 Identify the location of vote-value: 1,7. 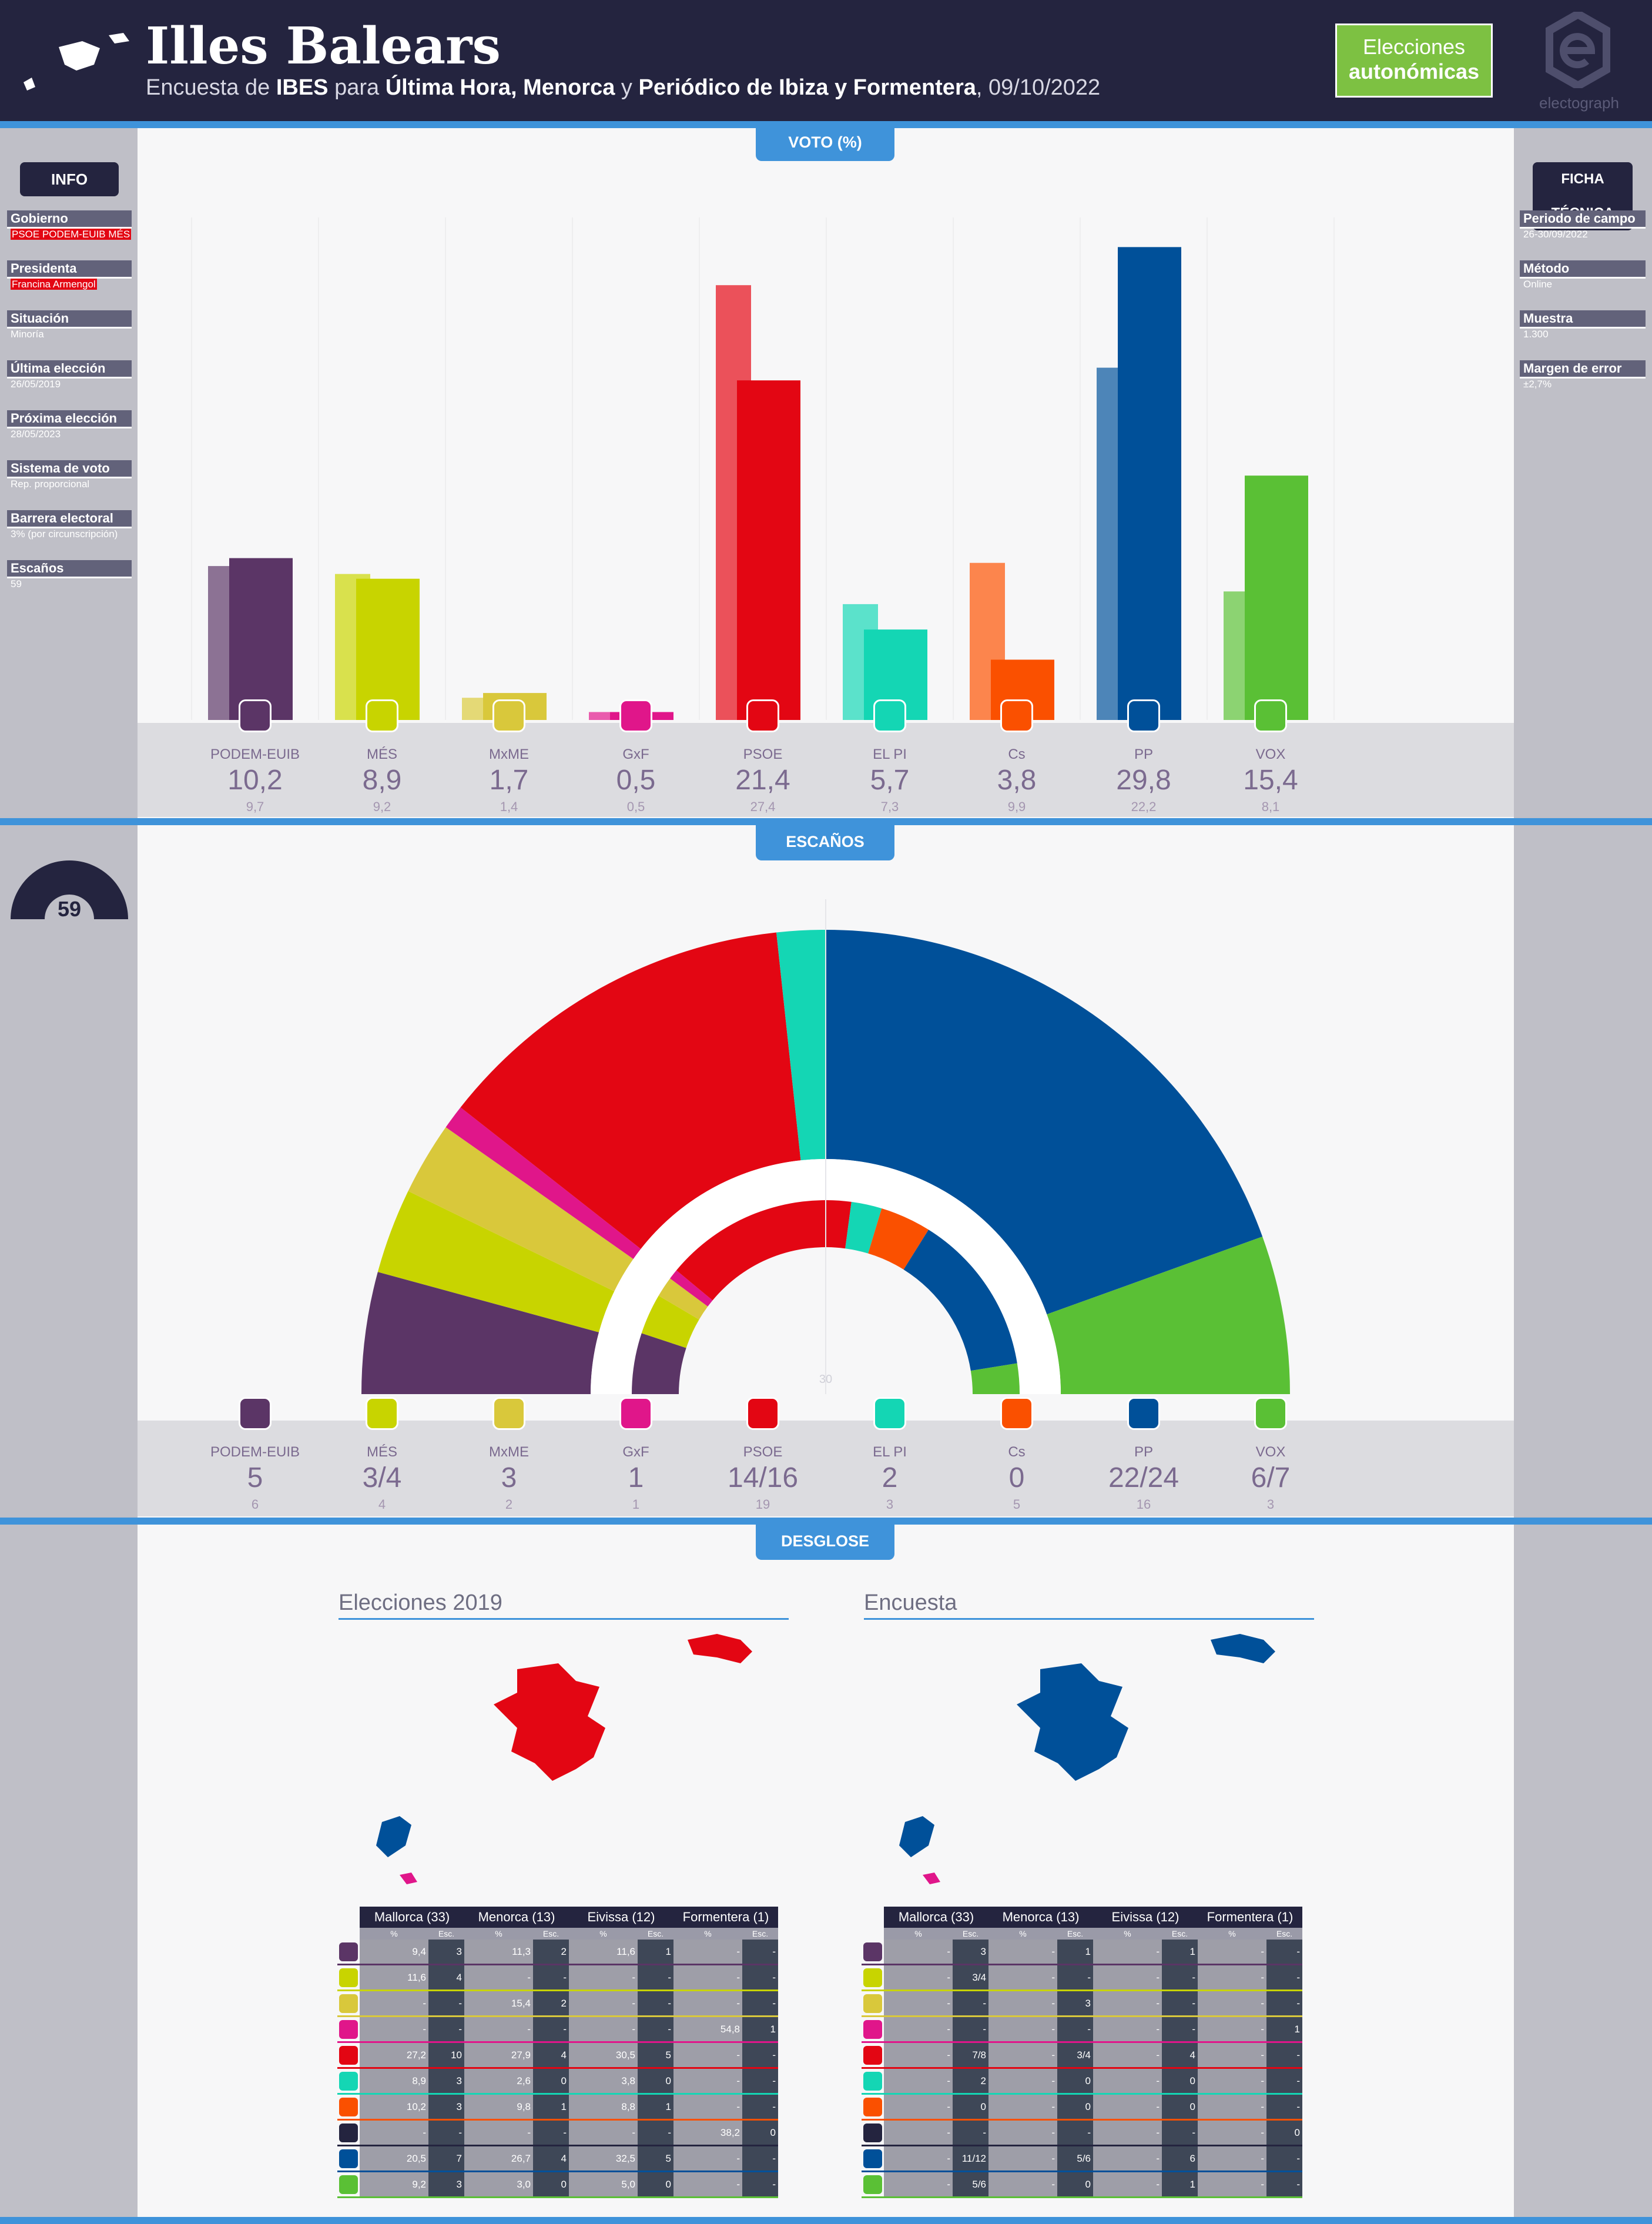
(509, 781).